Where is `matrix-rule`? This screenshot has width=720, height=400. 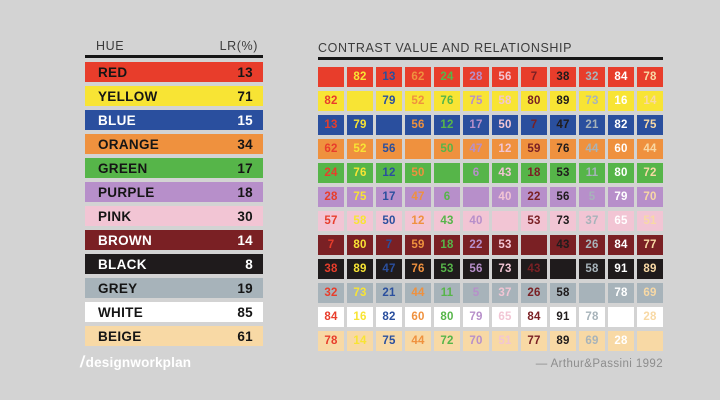
matrix-rule is located at coordinates (490, 58).